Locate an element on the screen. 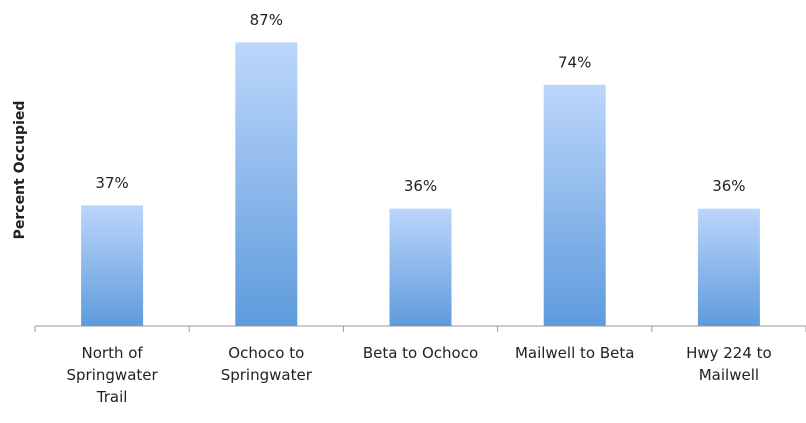 Image resolution: width=806 pixels, height=423 pixels. value-label: 87% is located at coordinates (266, 20).